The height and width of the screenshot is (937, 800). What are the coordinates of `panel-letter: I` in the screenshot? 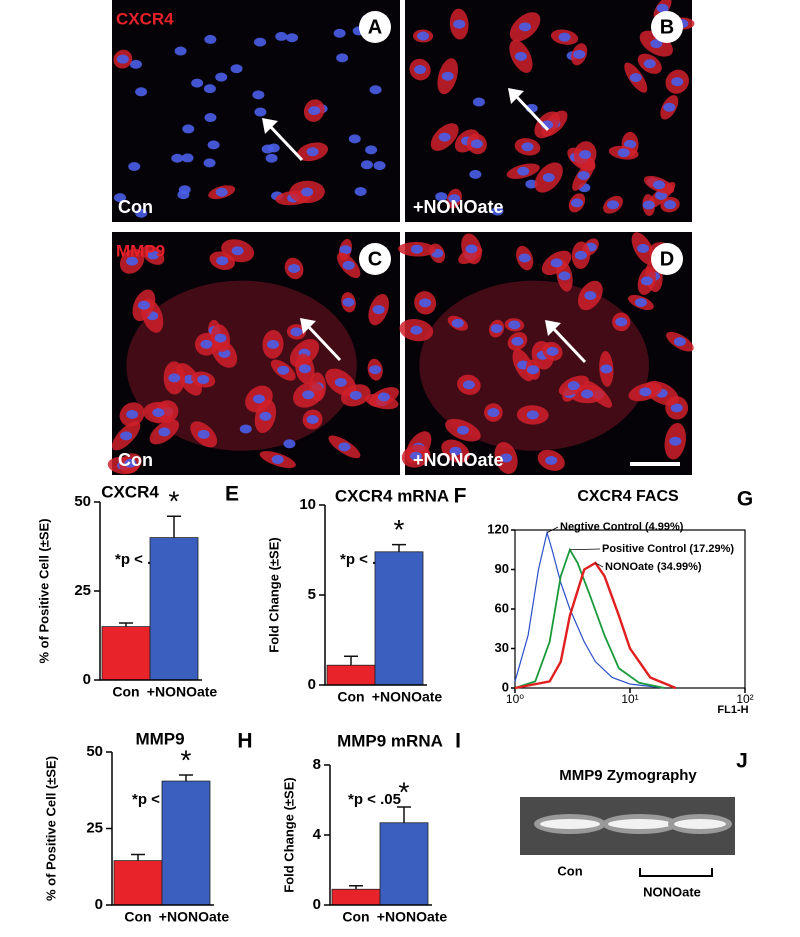 It's located at (458, 741).